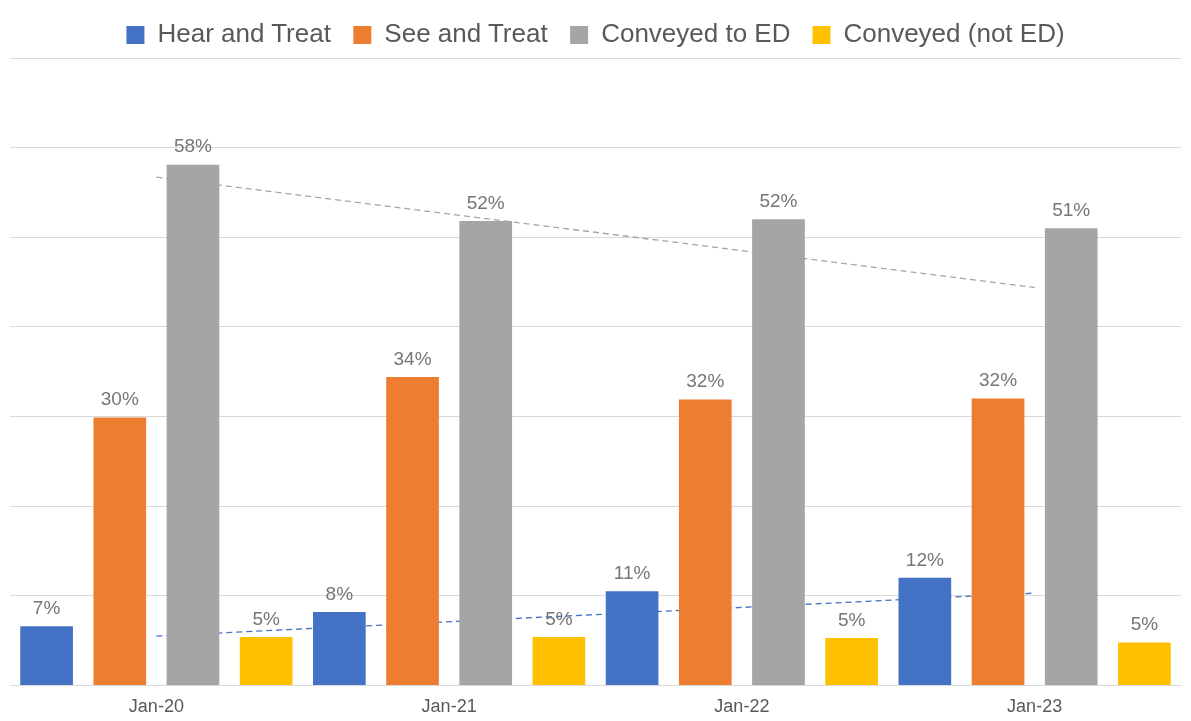 The image size is (1191, 721). I want to click on data-label: 8%, so click(339, 593).